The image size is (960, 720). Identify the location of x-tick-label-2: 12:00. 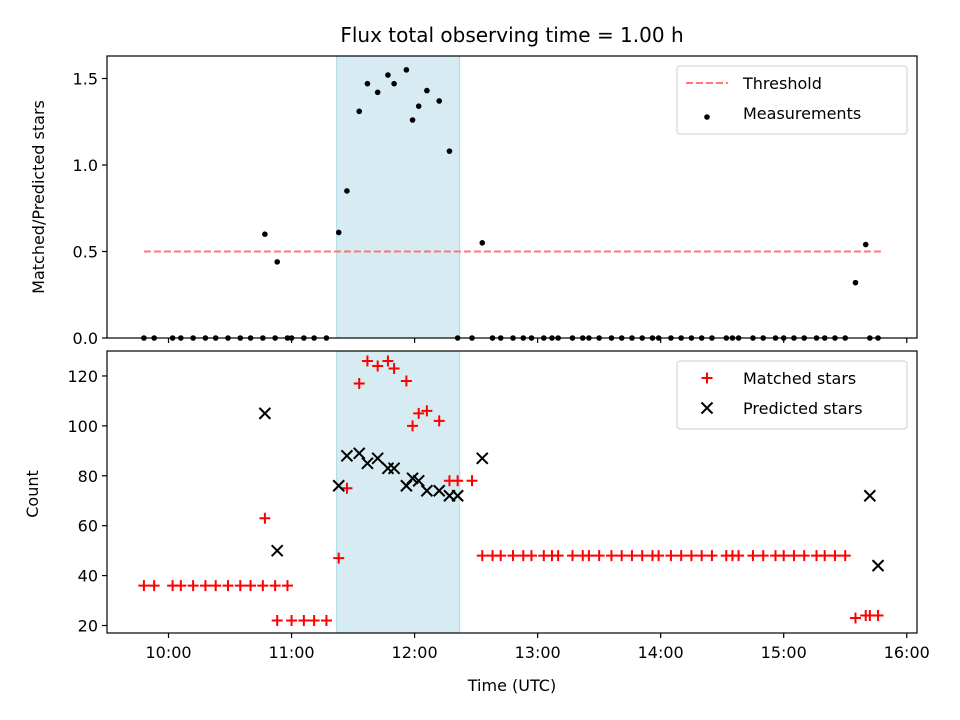
(415, 652).